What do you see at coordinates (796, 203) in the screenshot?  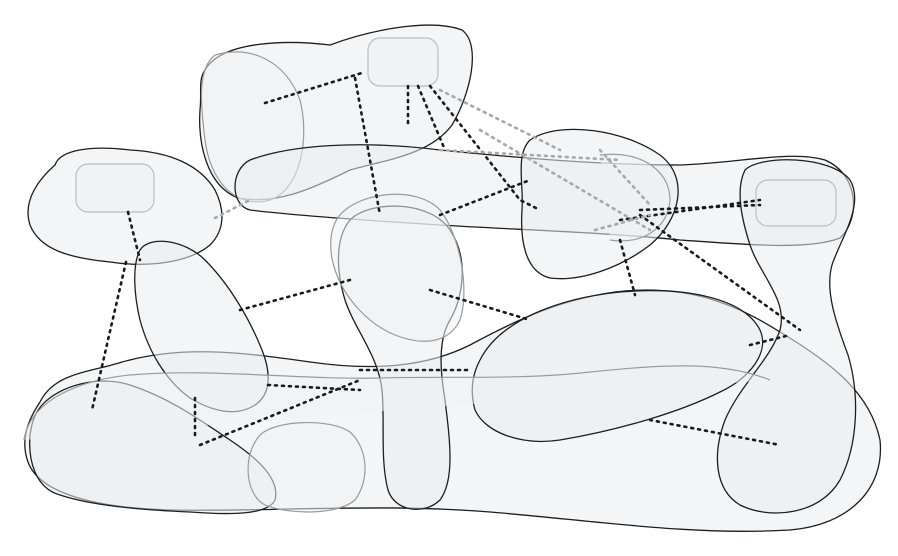 I see `node-right` at bounding box center [796, 203].